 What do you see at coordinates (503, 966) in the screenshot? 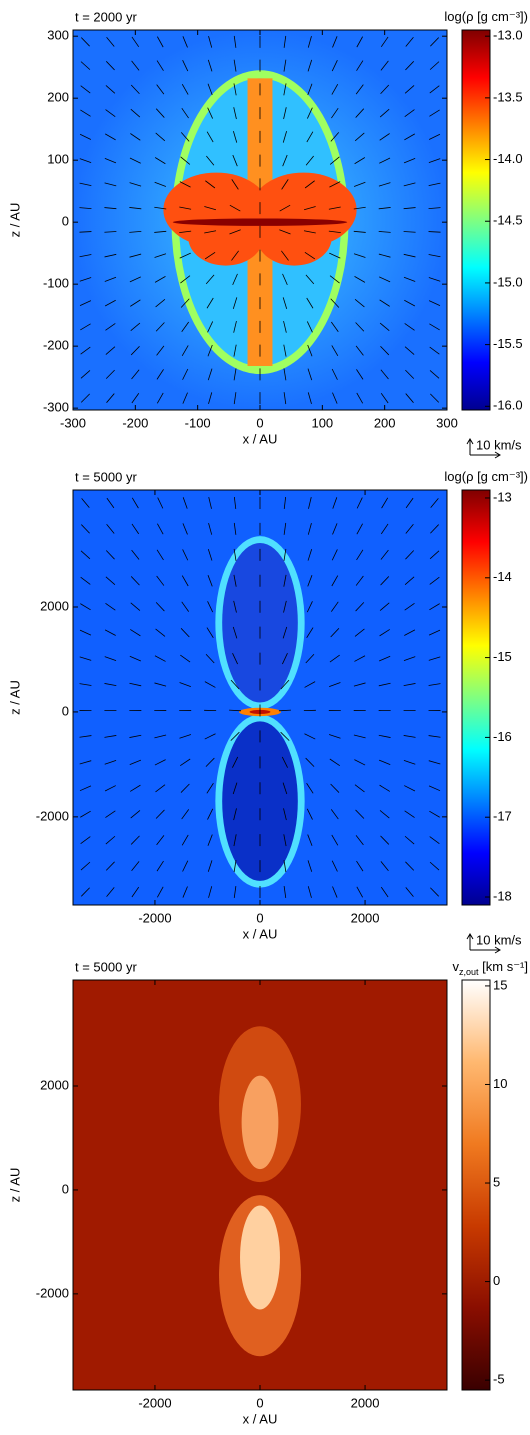
I see `colorbar-label-part: [km s⁻¹]` at bounding box center [503, 966].